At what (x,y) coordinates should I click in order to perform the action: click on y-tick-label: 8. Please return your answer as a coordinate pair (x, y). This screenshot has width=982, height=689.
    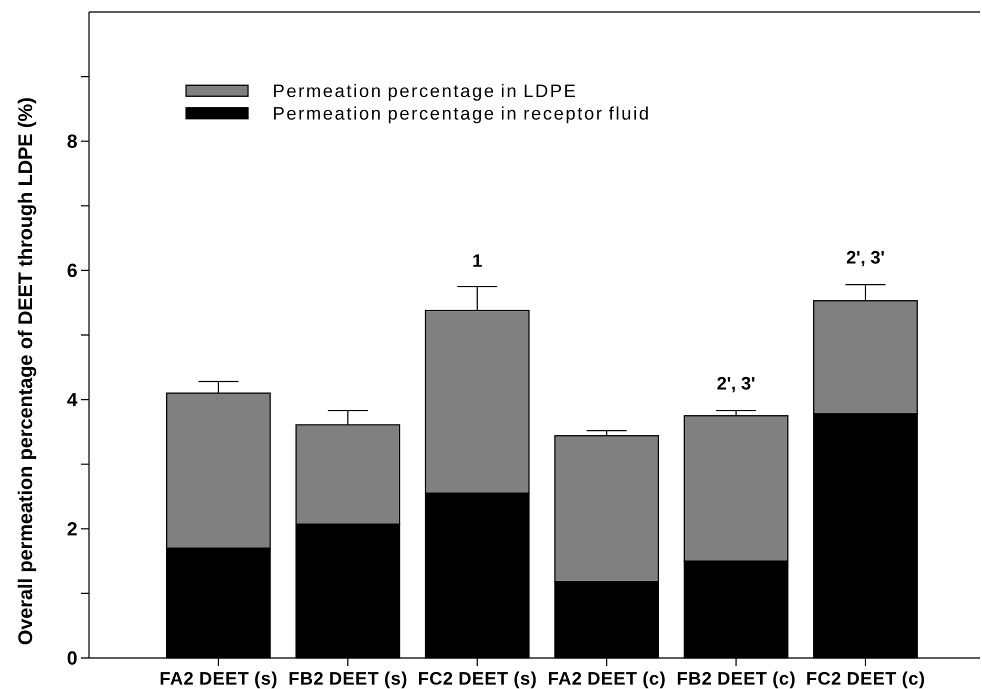
    Looking at the image, I should click on (72, 141).